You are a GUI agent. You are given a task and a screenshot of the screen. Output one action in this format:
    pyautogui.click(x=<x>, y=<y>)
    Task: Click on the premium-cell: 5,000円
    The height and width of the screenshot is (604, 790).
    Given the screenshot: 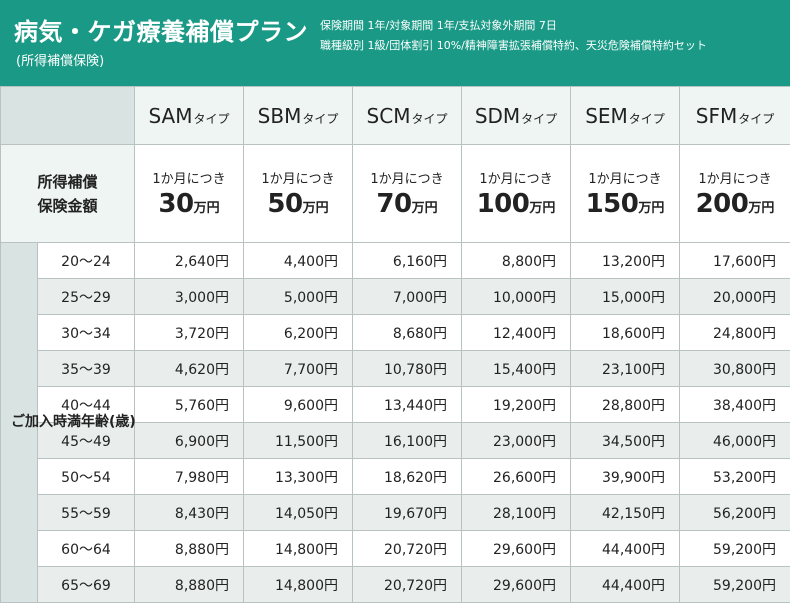 What is the action you would take?
    pyautogui.click(x=298, y=296)
    